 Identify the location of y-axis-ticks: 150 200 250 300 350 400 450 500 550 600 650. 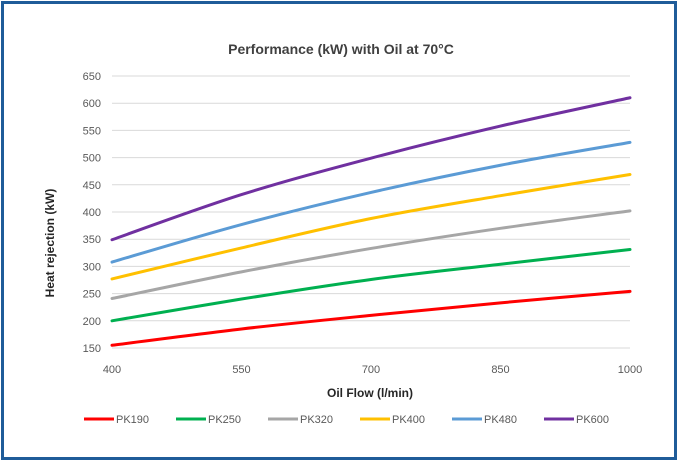
(92, 213).